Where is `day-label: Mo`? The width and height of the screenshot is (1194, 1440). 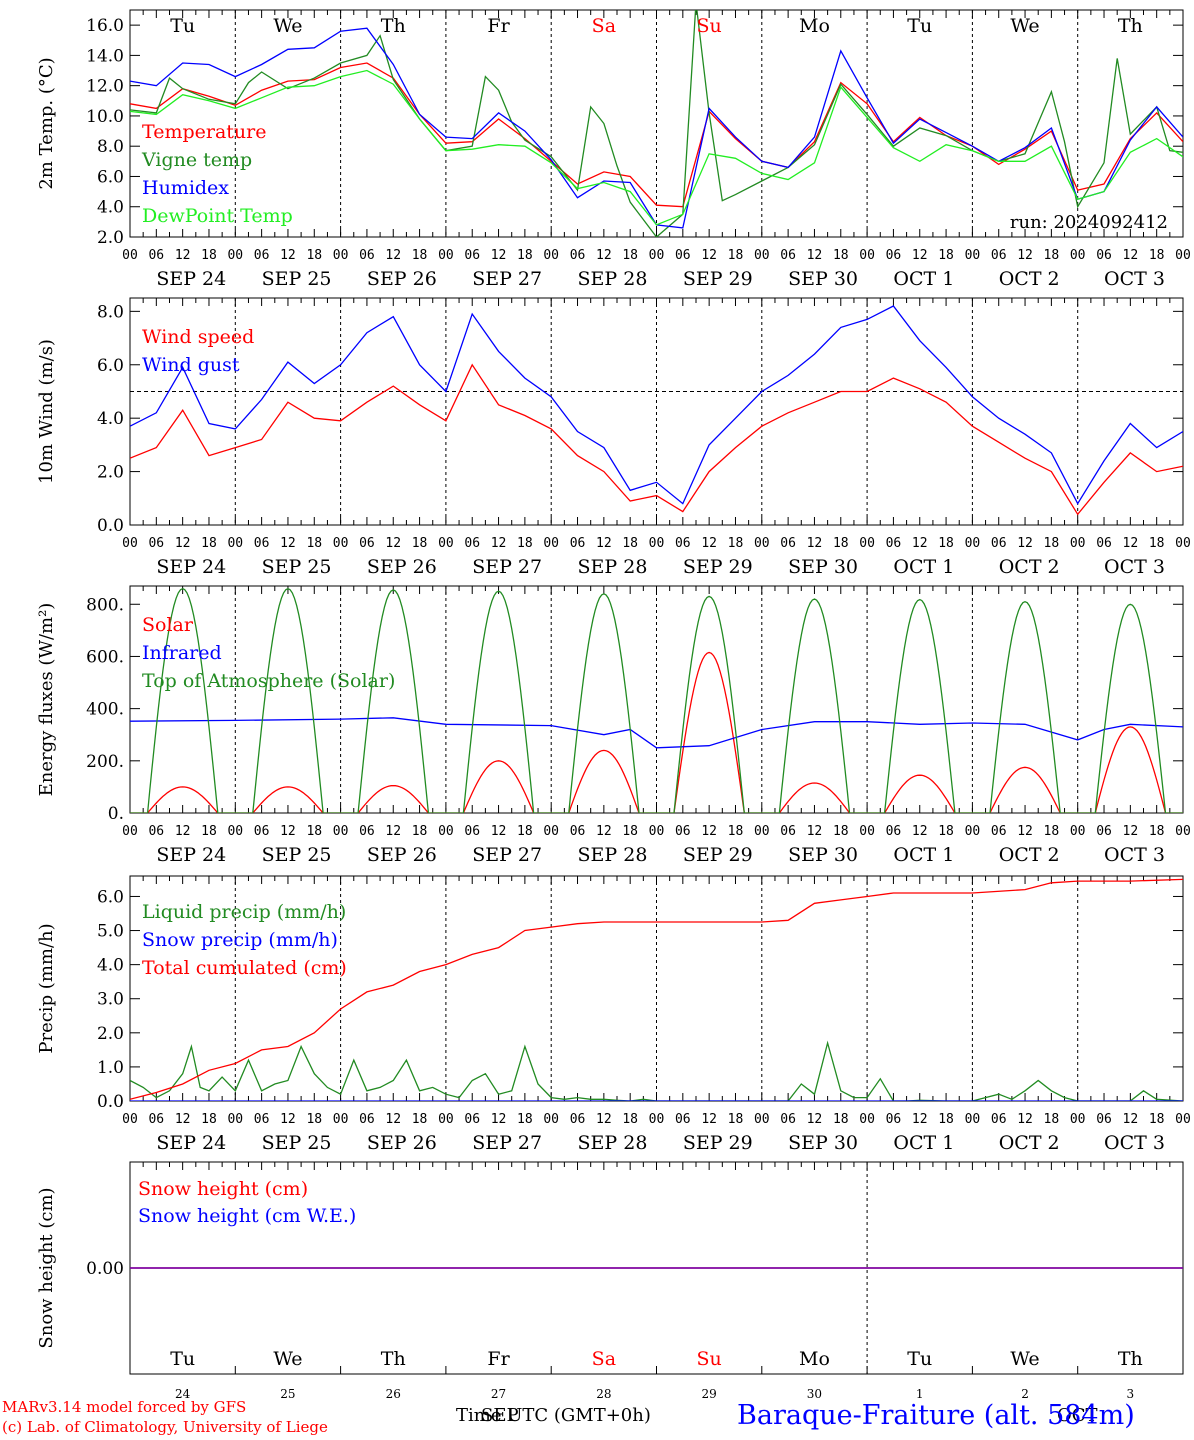 day-label: Mo is located at coordinates (814, 1359).